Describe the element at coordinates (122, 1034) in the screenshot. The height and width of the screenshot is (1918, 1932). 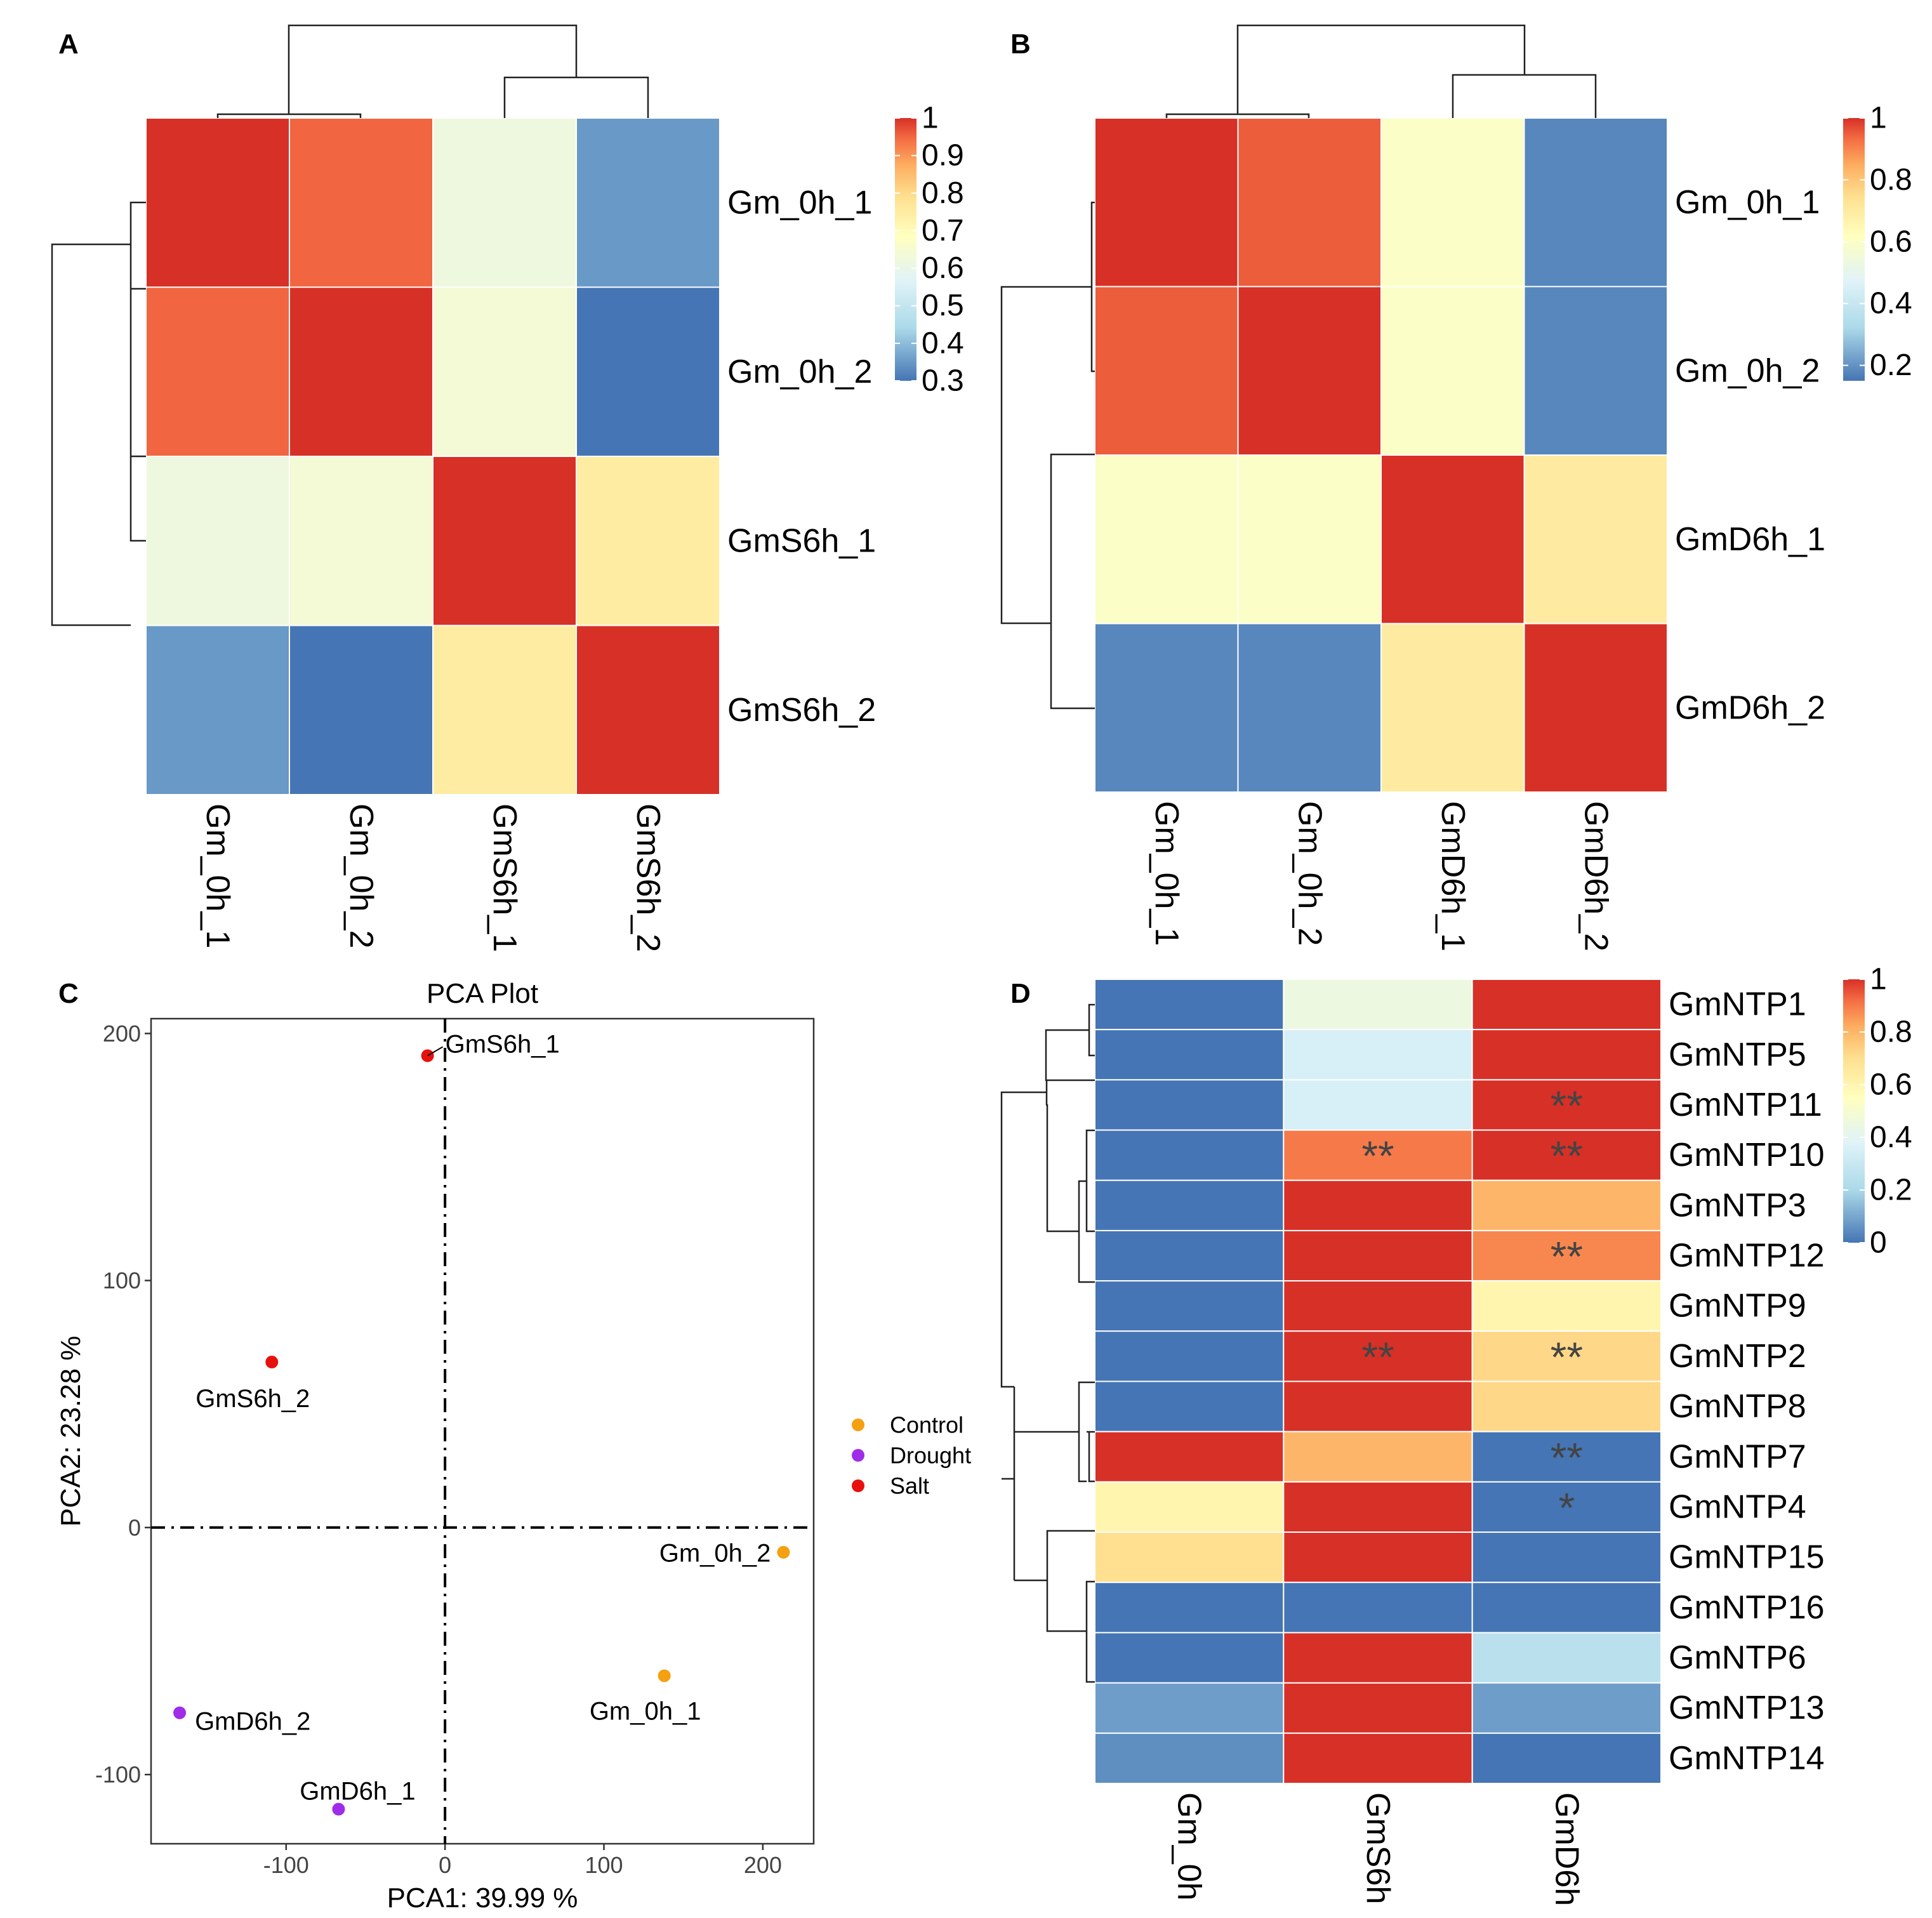
I see `y-tick-label: 200` at that location.